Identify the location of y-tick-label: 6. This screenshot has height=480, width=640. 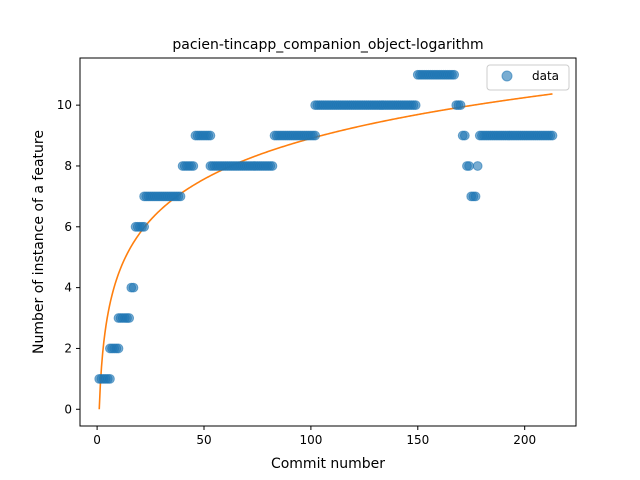
(68, 227).